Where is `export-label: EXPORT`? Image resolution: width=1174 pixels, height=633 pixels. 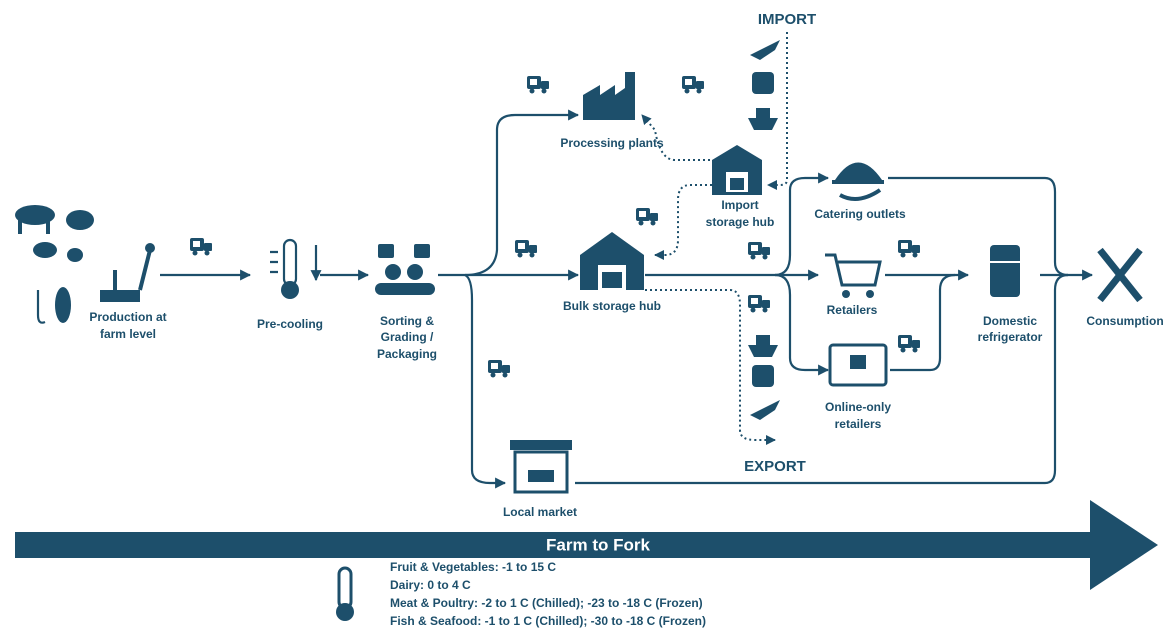 export-label: EXPORT is located at coordinates (775, 466).